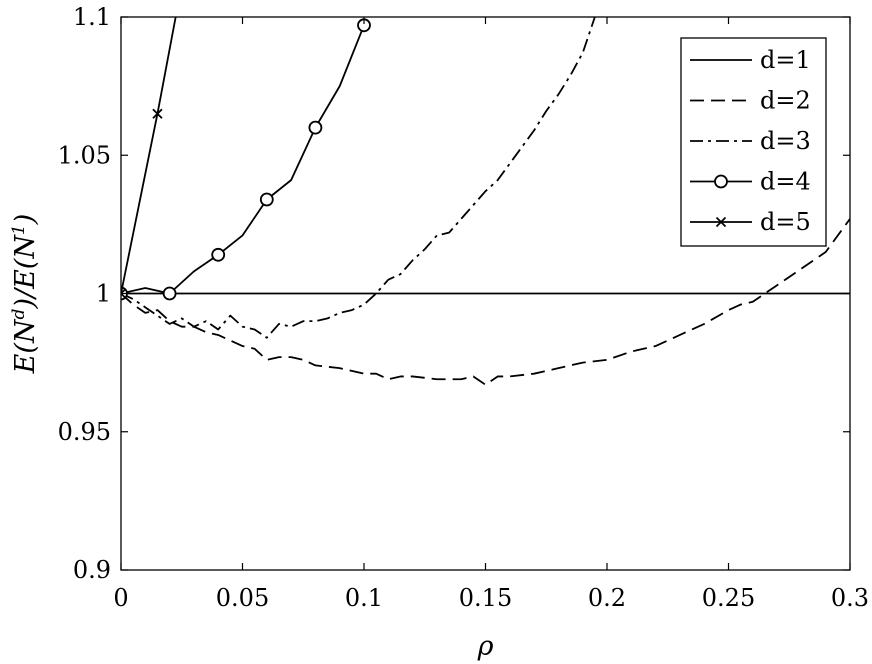  Describe the element at coordinates (728, 598) in the screenshot. I see `x-tick-label: 0.25` at that location.